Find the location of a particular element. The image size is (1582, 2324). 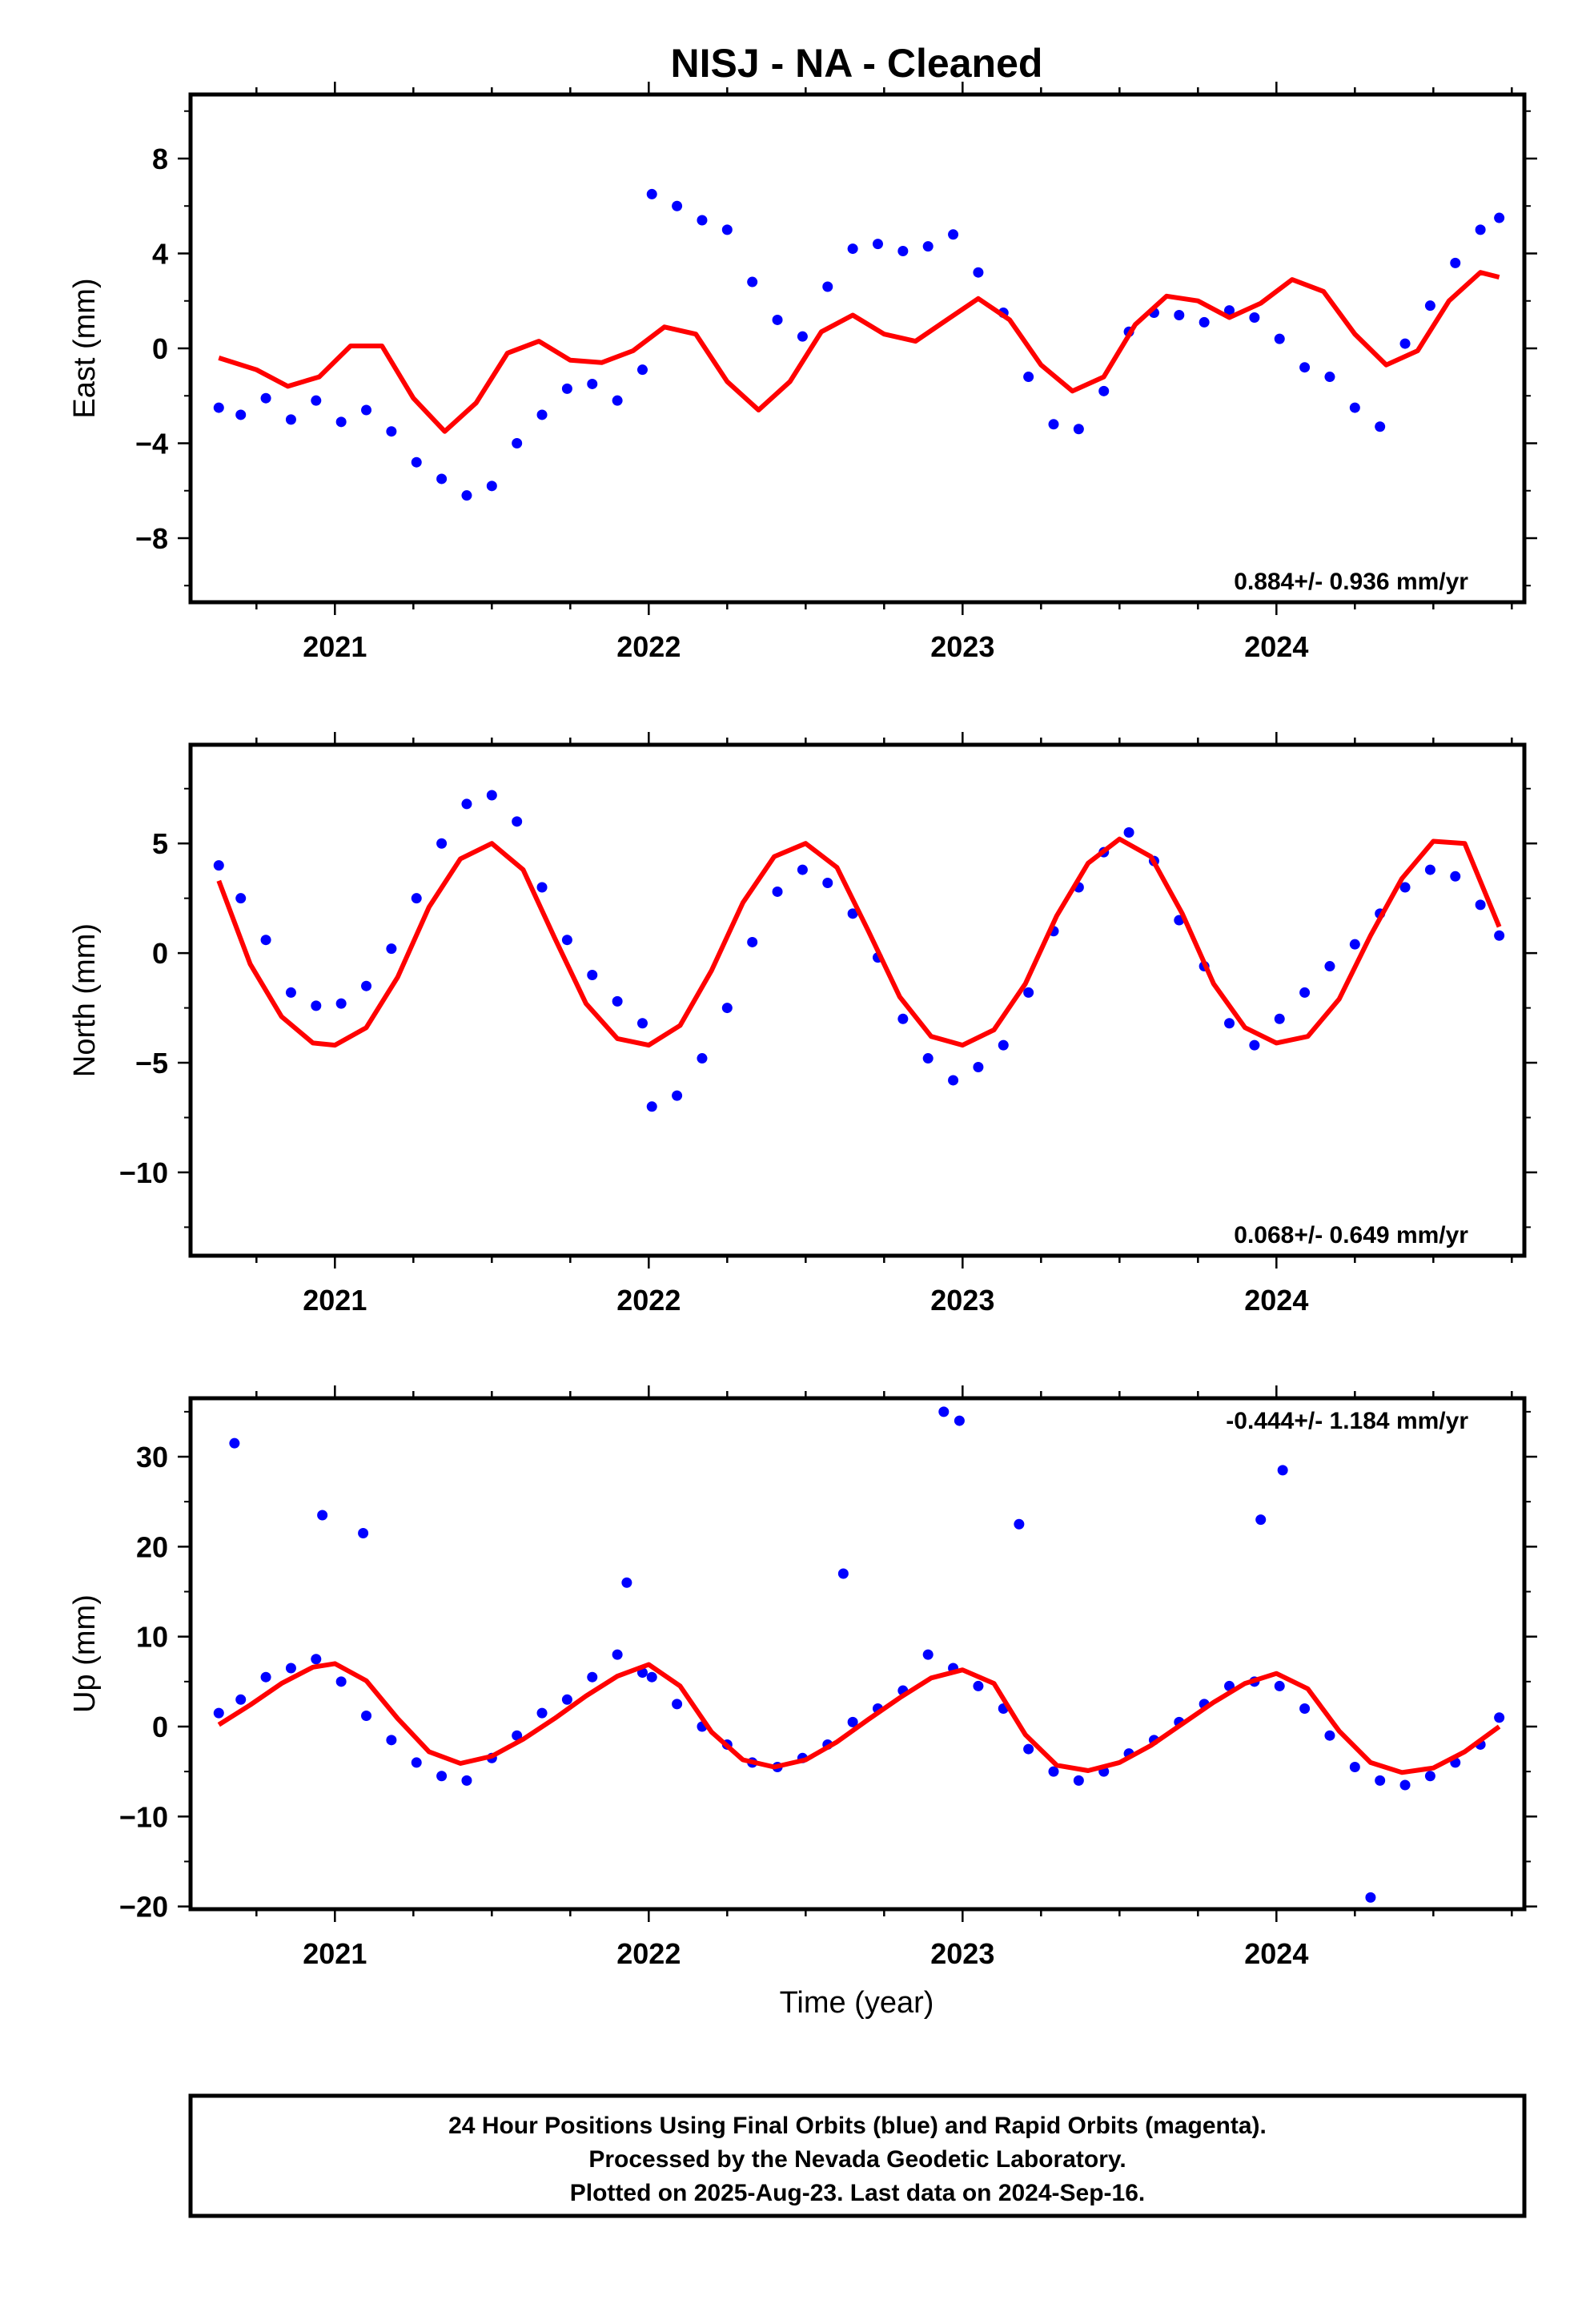

up-x-tick-label: 2021 is located at coordinates (335, 1953).